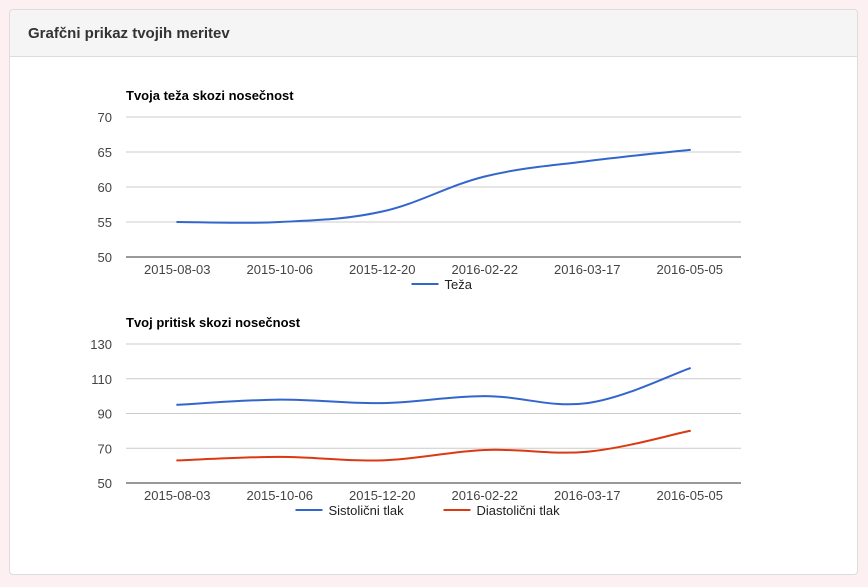 This screenshot has width=868, height=587. I want to click on legend-label: Sistolični tlak, so click(367, 510).